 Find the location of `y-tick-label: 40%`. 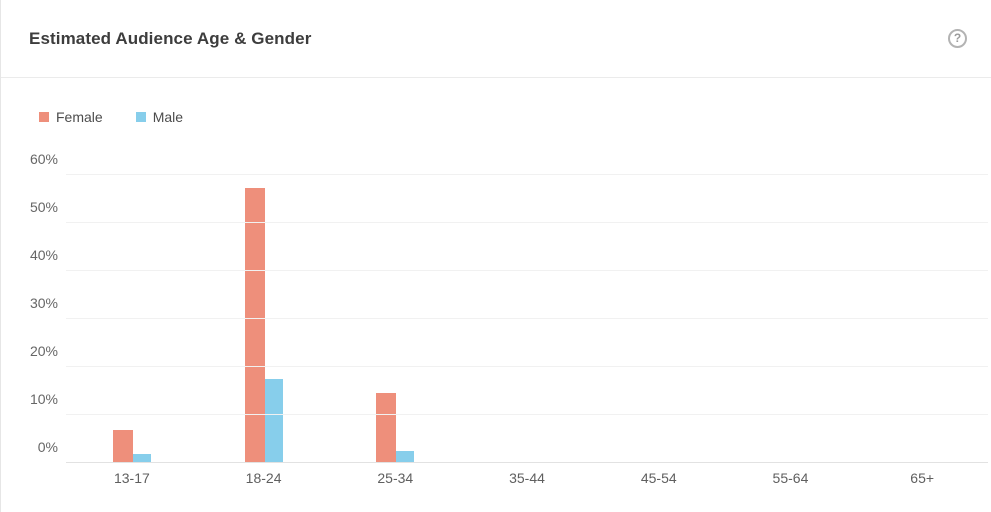

y-tick-label: 40% is located at coordinates (43, 255).